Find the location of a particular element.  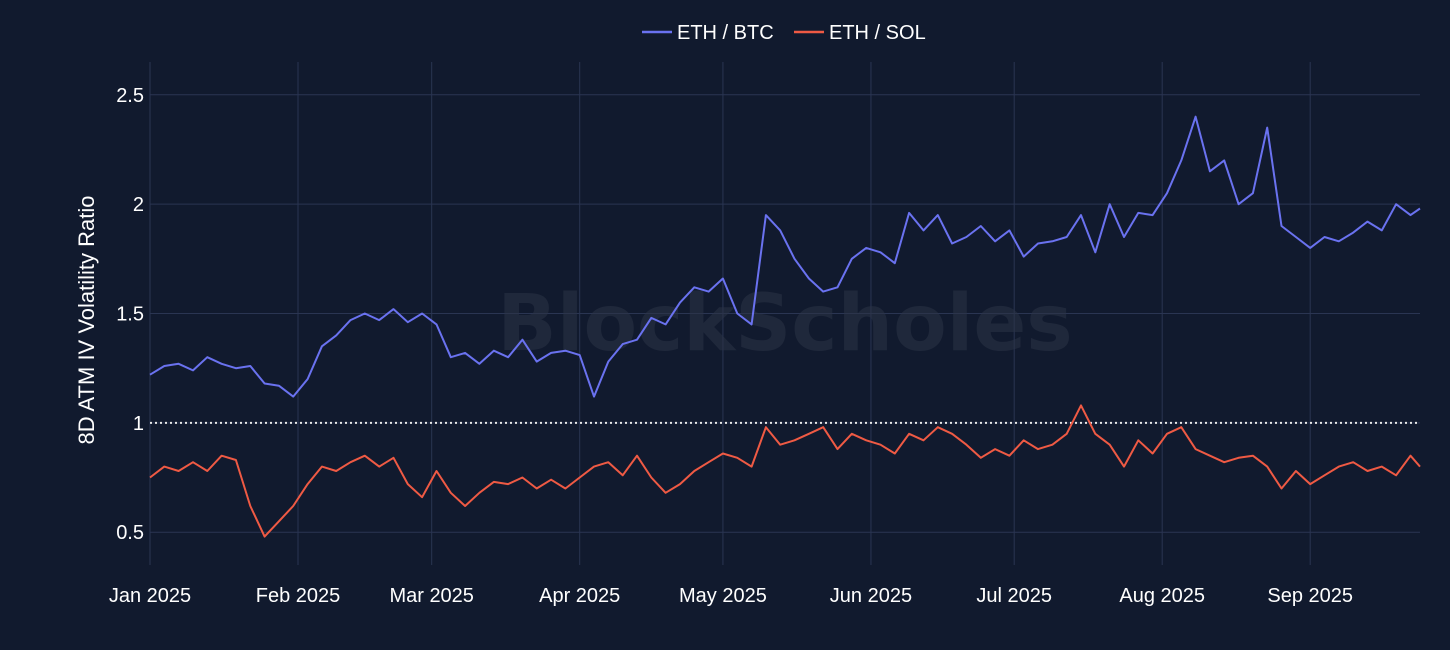

legend-label-eth-sol: ETH / SOL is located at coordinates (877, 33).